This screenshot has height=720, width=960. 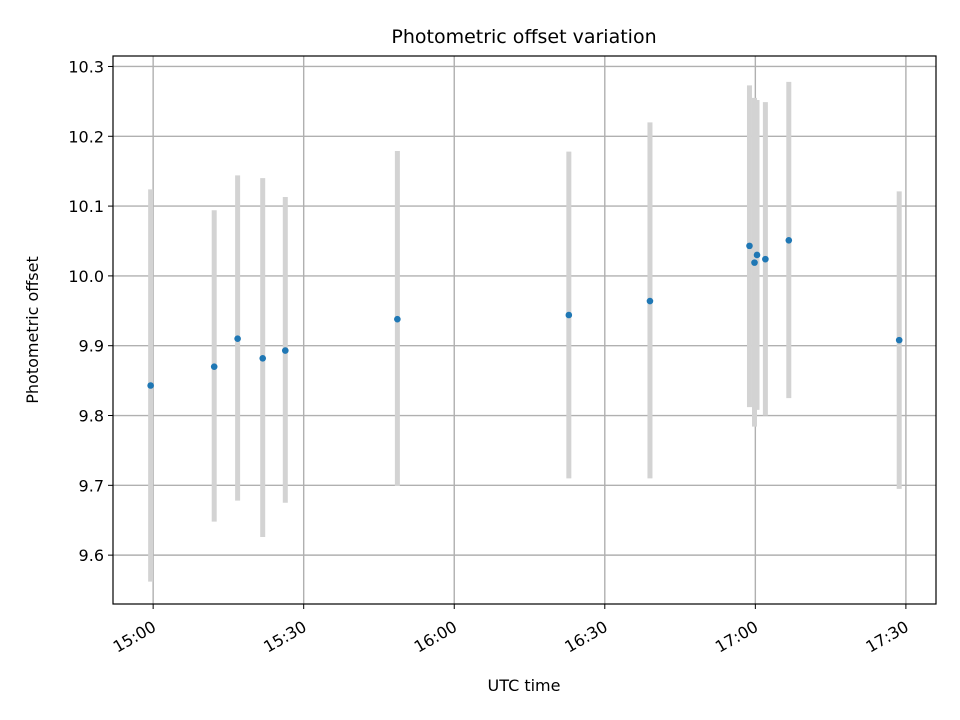 What do you see at coordinates (86, 66) in the screenshot?
I see `y-tick-label: 10.3` at bounding box center [86, 66].